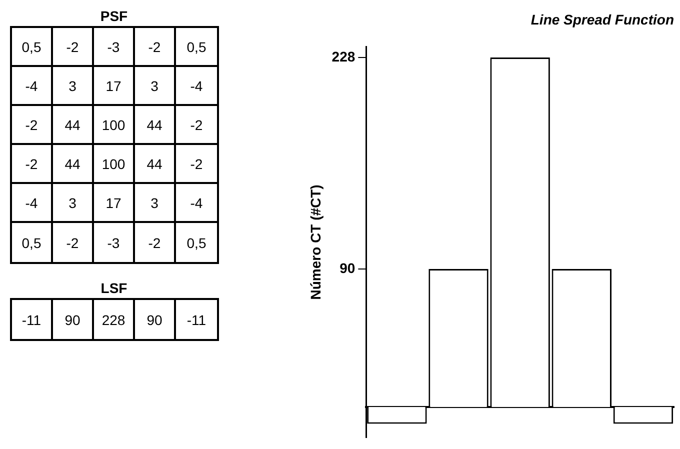  Describe the element at coordinates (114, 289) in the screenshot. I see `chart-title: LSF` at that location.